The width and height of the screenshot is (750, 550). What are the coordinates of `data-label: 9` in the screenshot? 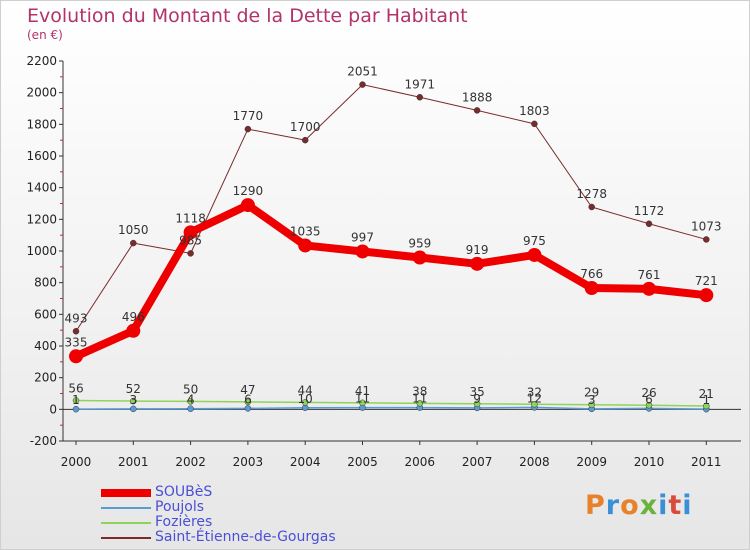 It's located at (477, 399).